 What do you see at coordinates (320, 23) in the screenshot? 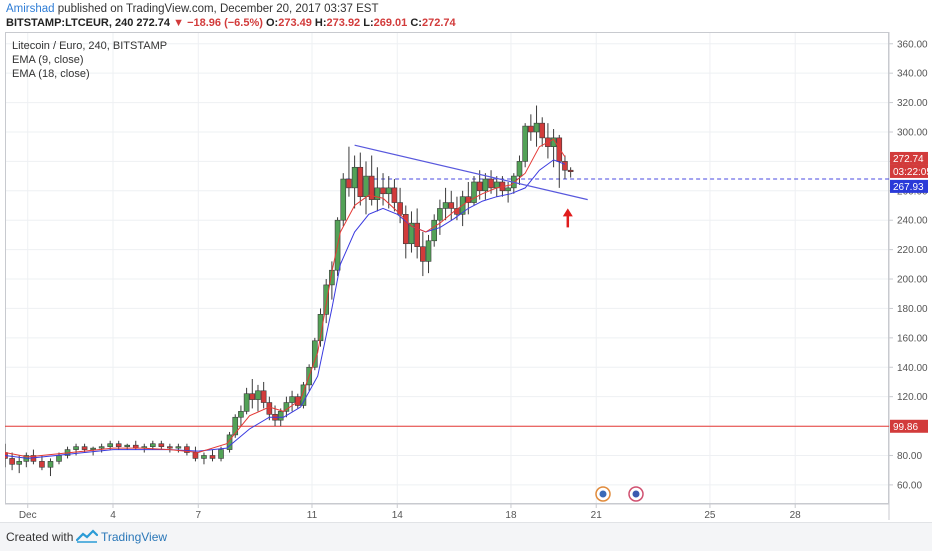
I see `high-label: H:` at bounding box center [320, 23].